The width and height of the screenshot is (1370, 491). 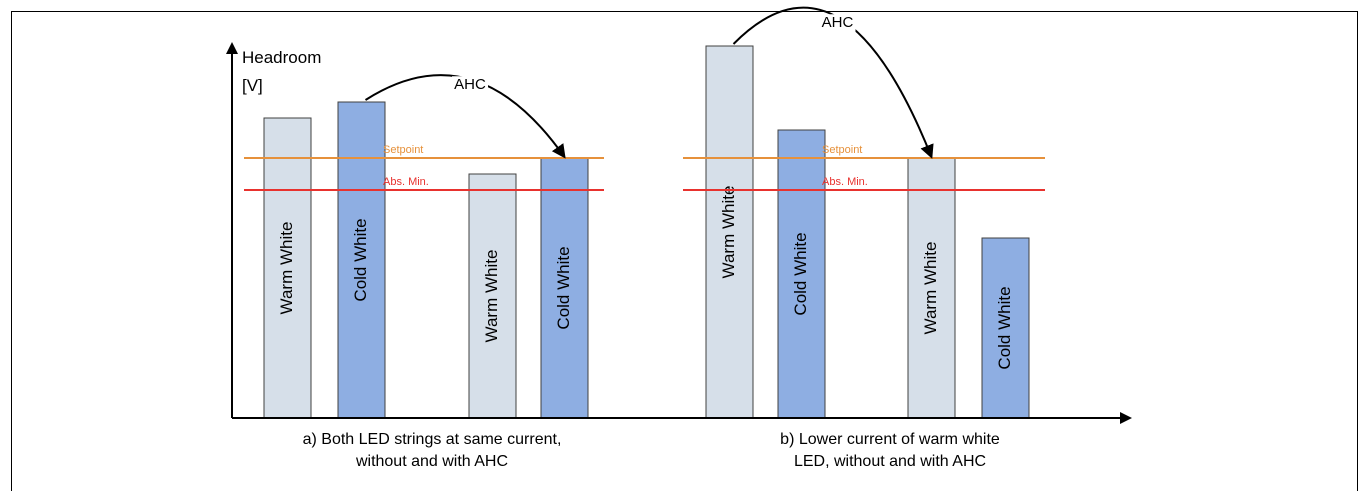 I want to click on caption-a-line2: without and with AHC, so click(x=432, y=461).